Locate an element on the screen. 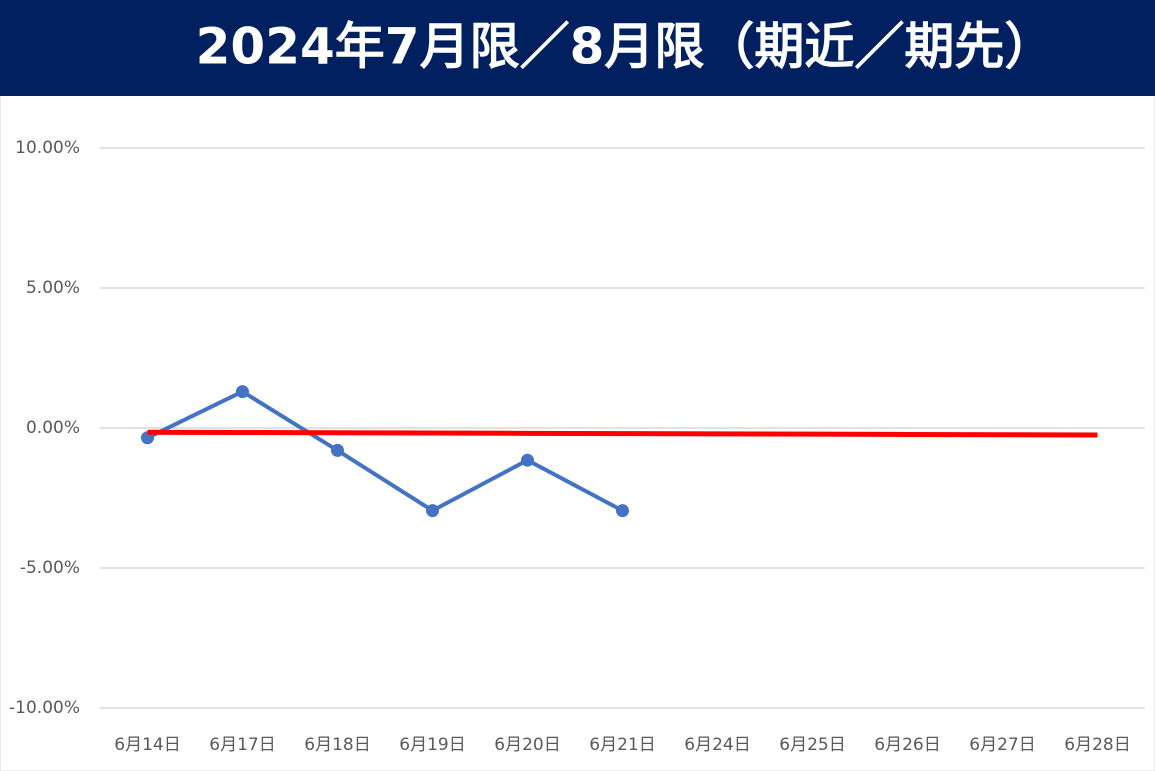 The height and width of the screenshot is (771, 1155). x-tick-label: 6月17日 is located at coordinates (242, 745).